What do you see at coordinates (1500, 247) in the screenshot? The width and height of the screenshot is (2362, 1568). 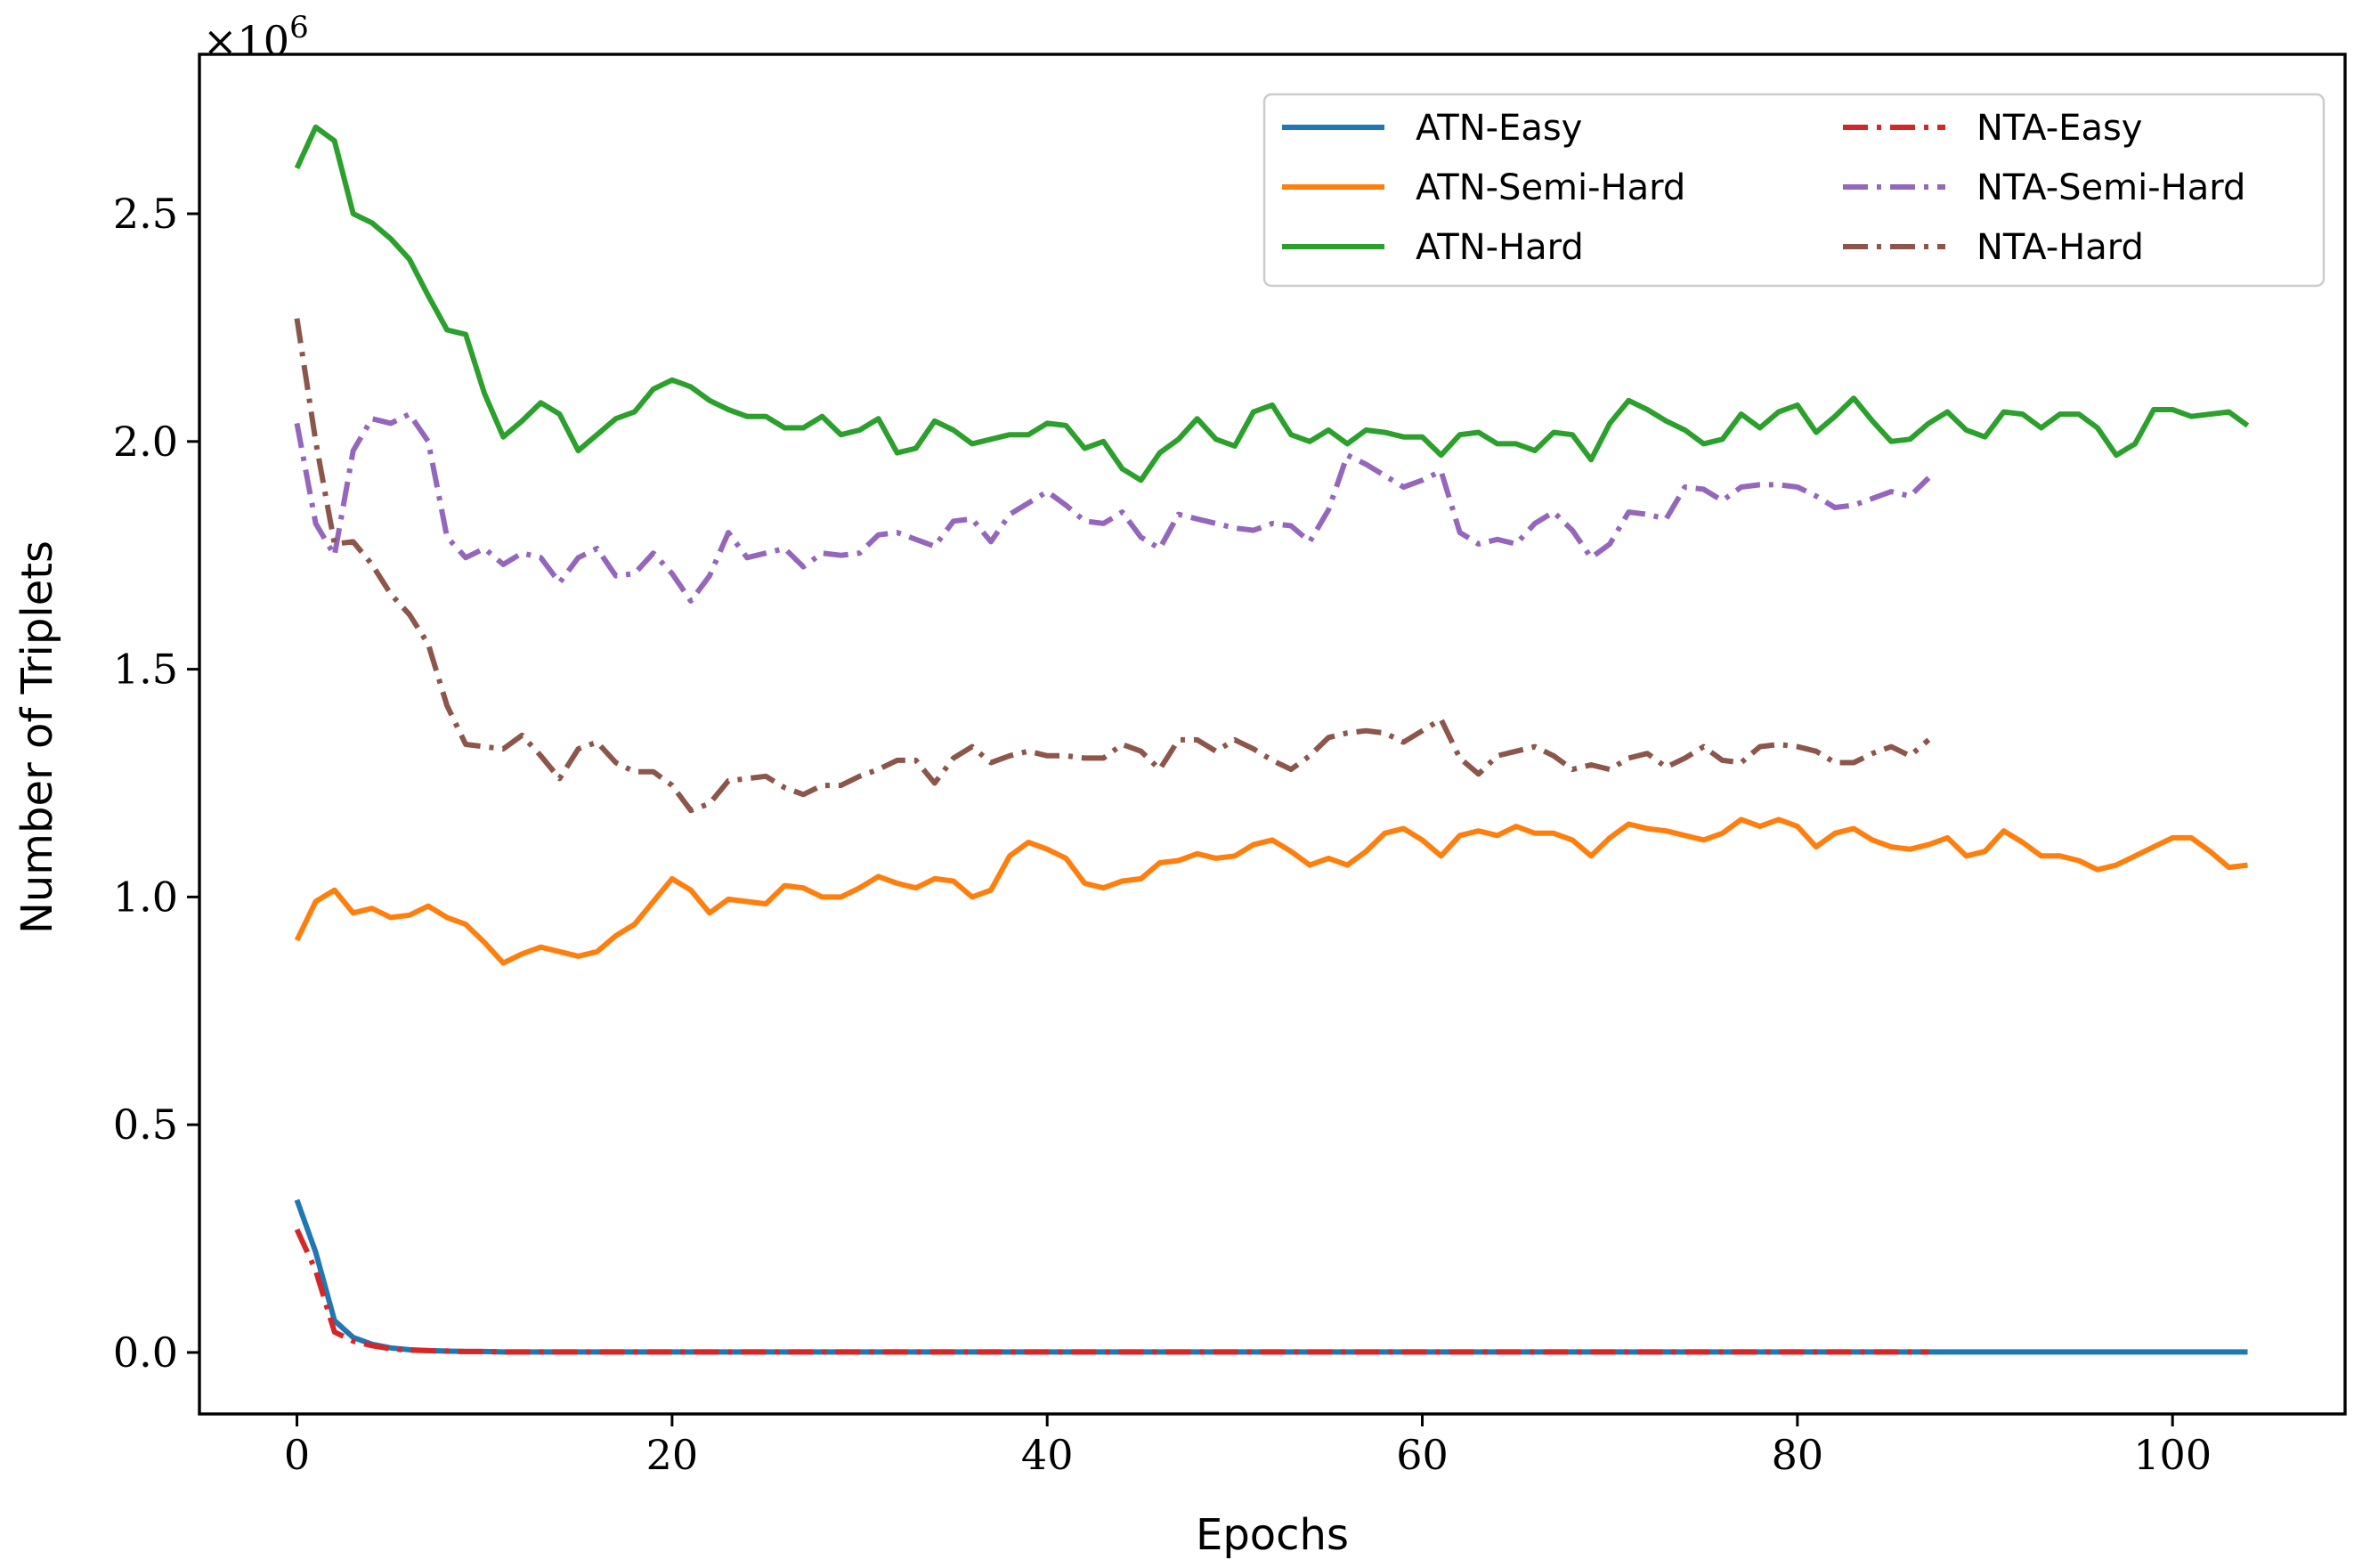 I see `legend-label-atn-hard: ATN-Hard` at bounding box center [1500, 247].